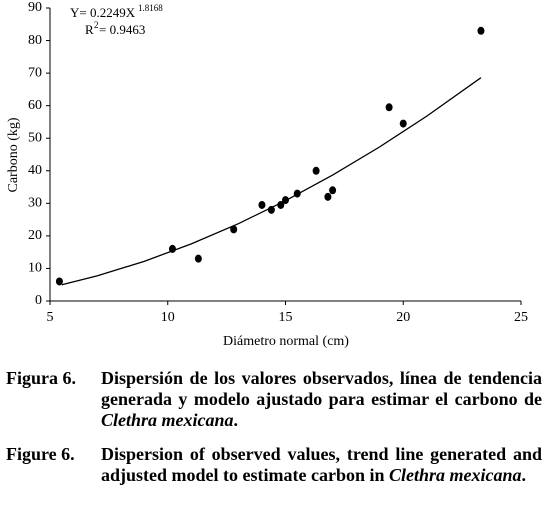 Image resolution: width=546 pixels, height=516 pixels. I want to click on x-tick-label: 10, so click(168, 317).